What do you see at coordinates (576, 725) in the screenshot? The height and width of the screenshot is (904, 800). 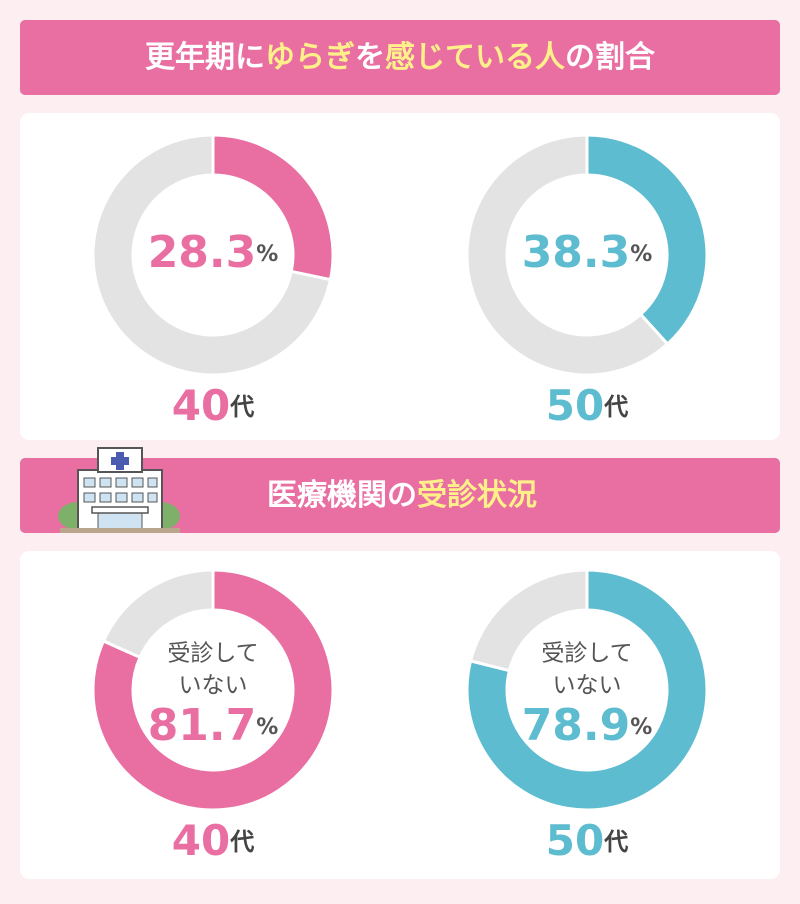 I see `value: 78.9` at bounding box center [576, 725].